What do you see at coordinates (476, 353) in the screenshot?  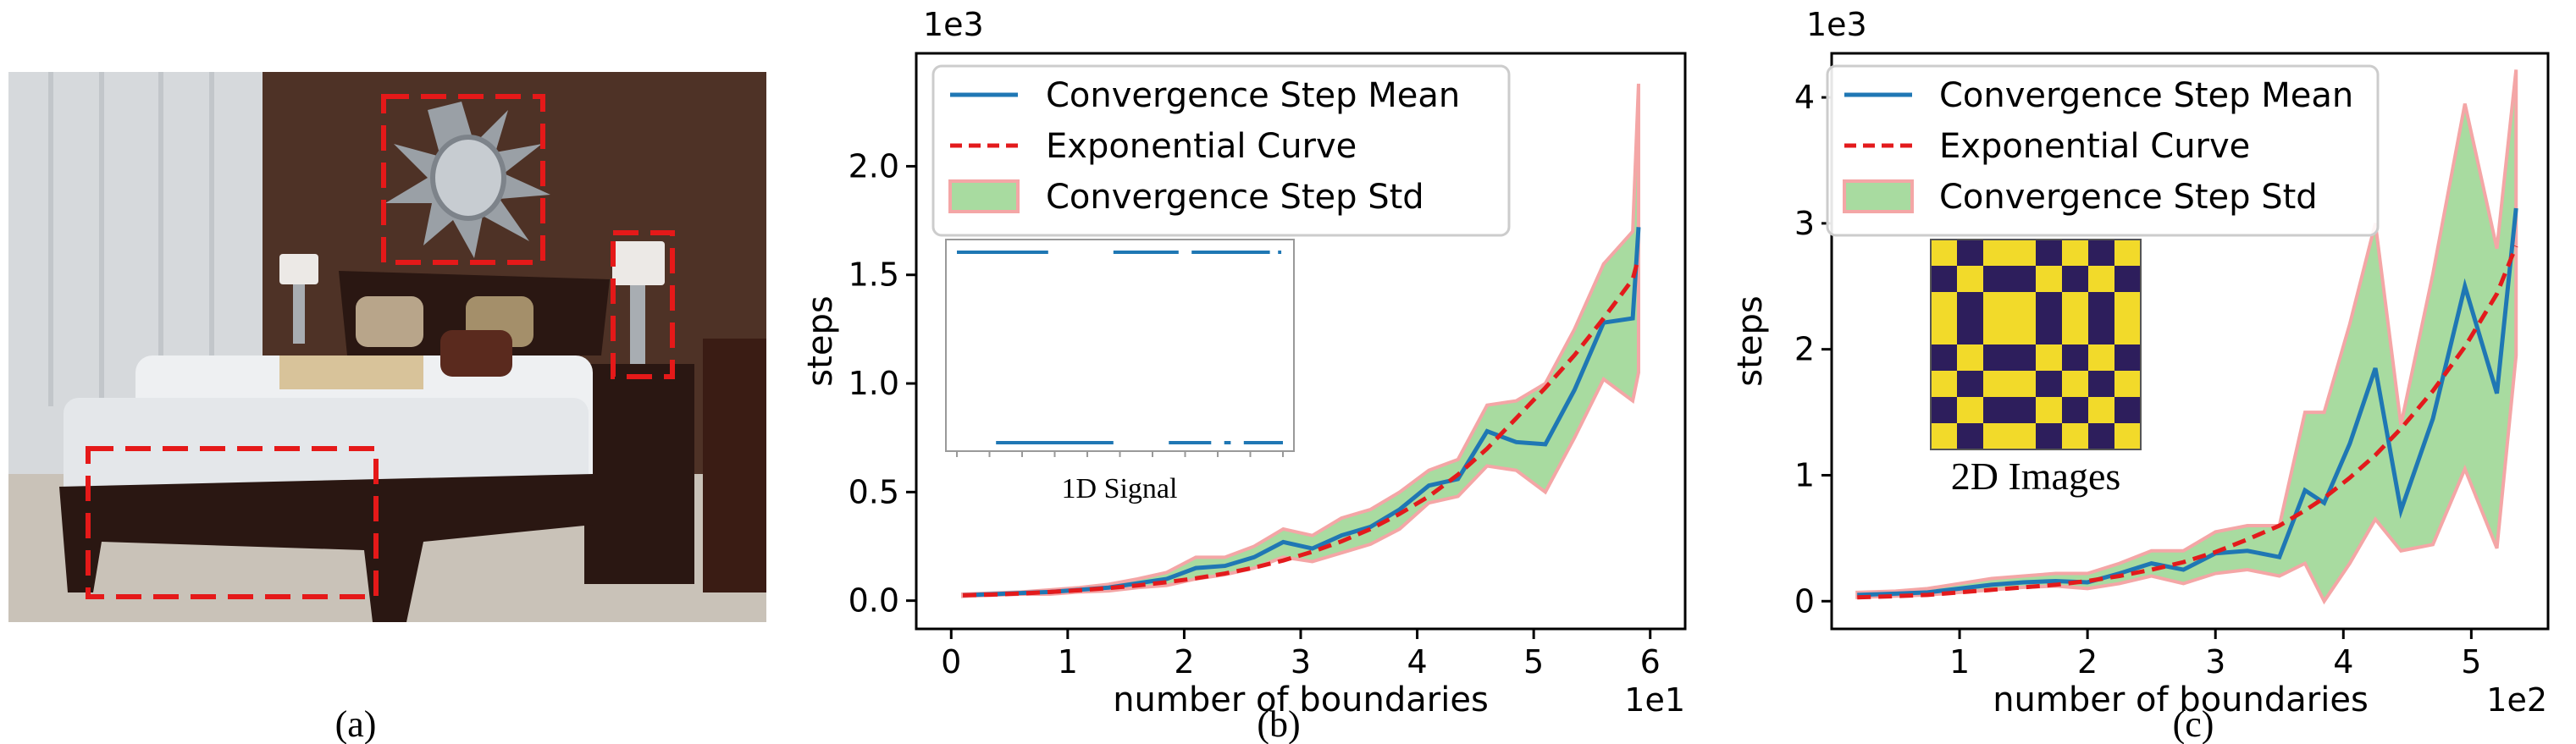 I see `pillow` at bounding box center [476, 353].